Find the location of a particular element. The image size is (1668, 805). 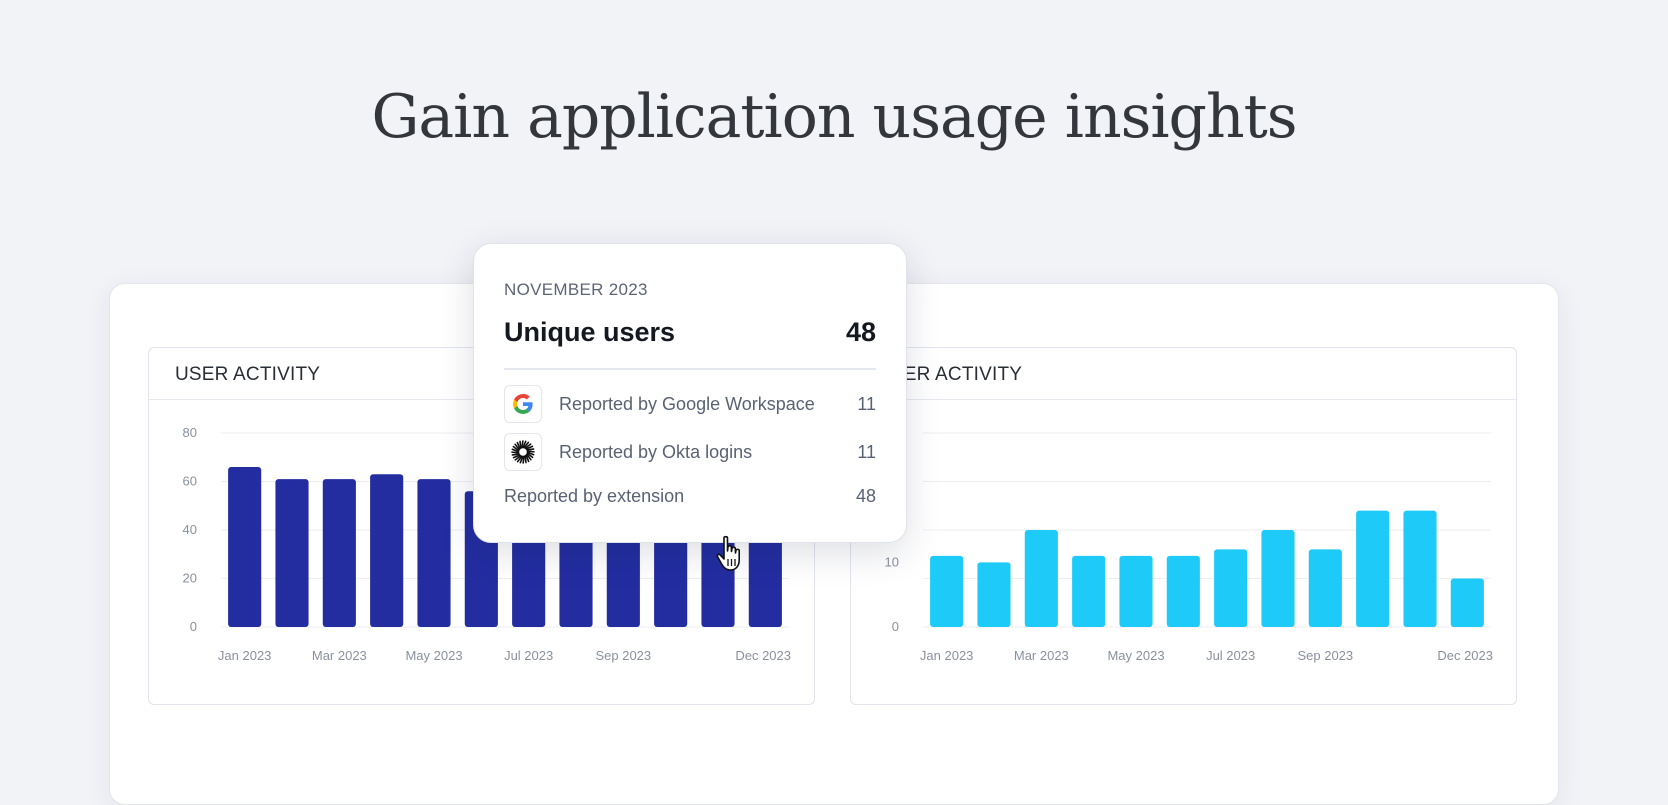

tooltip-metric-label: Unique users is located at coordinates (590, 332).